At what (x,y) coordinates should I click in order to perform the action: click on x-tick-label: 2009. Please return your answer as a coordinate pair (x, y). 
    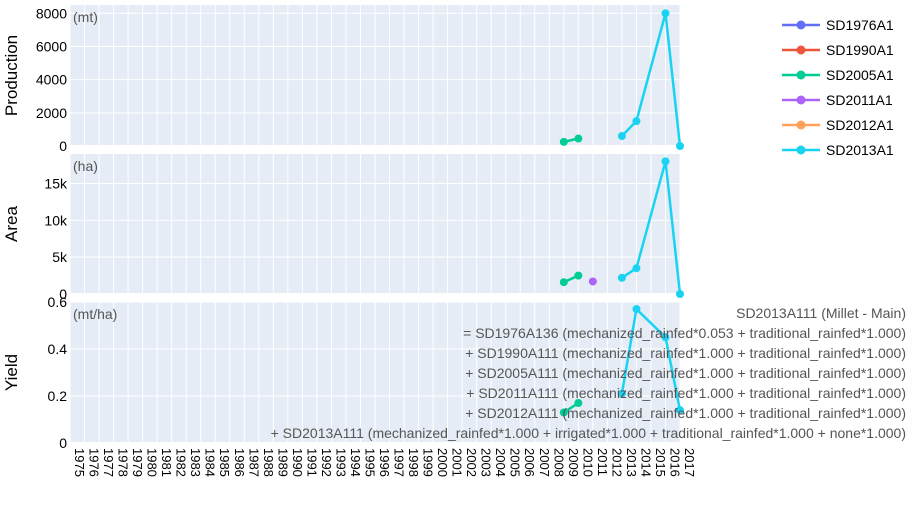
    Looking at the image, I should click on (573, 462).